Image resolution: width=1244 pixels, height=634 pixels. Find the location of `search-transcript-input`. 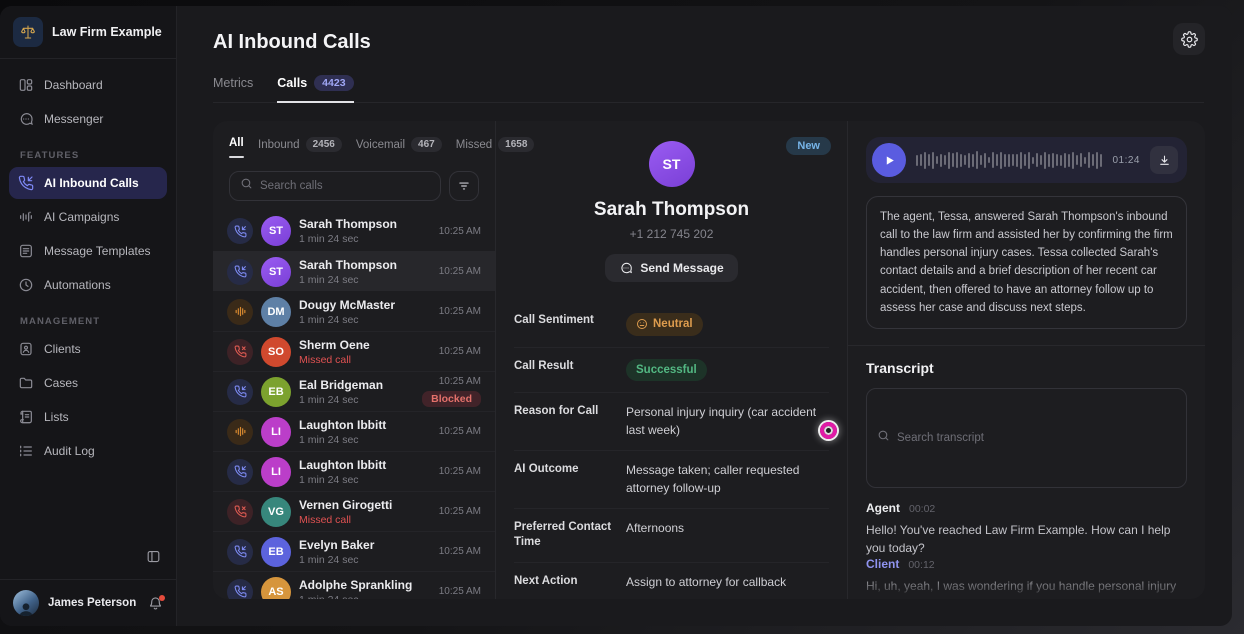

search-transcript-input is located at coordinates (1036, 437).